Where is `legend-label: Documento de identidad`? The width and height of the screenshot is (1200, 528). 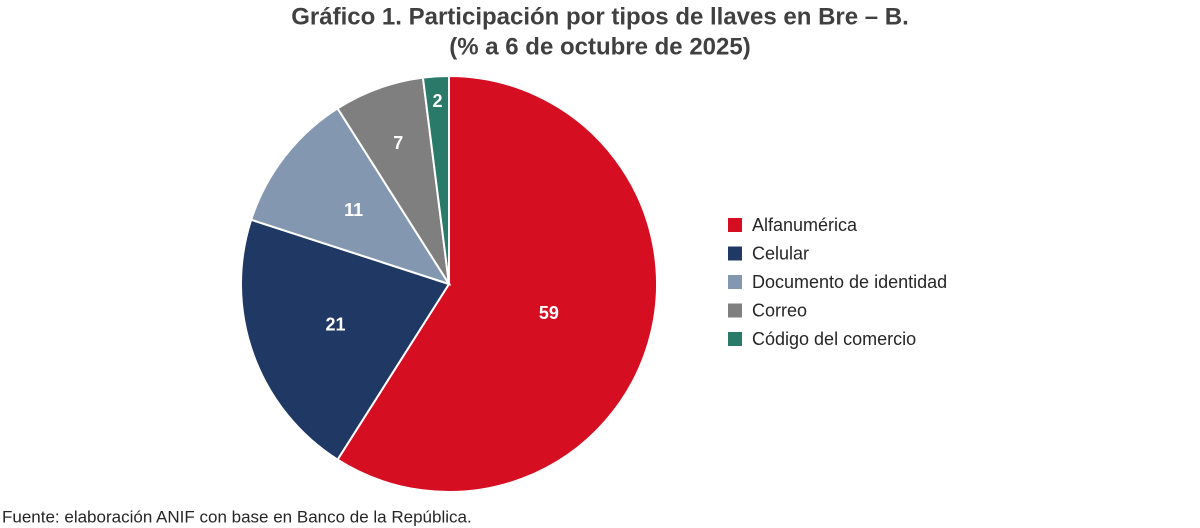 legend-label: Documento de identidad is located at coordinates (849, 282).